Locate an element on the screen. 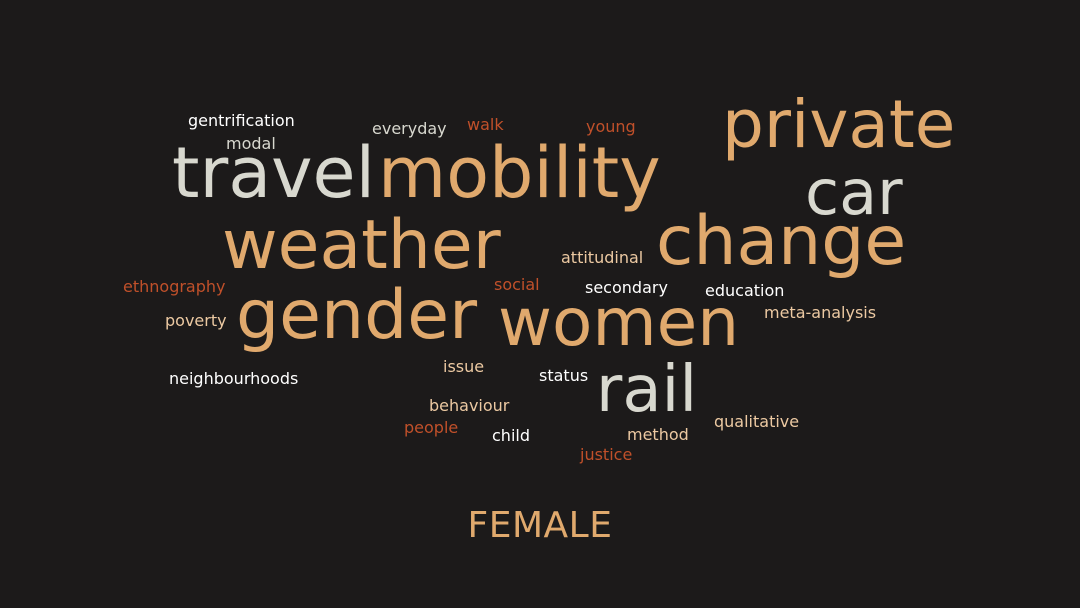  word-issue: issue is located at coordinates (464, 366).